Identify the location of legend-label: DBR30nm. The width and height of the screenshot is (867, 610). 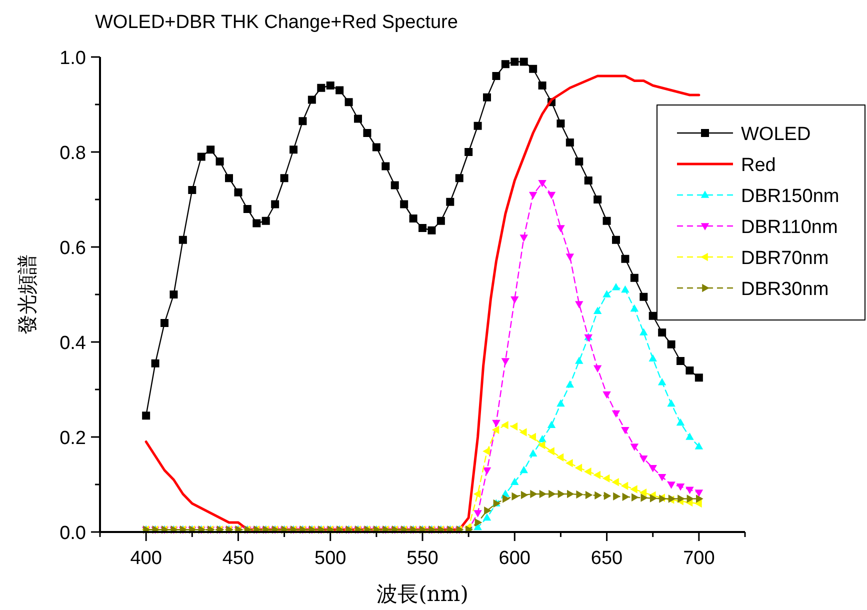
(785, 289).